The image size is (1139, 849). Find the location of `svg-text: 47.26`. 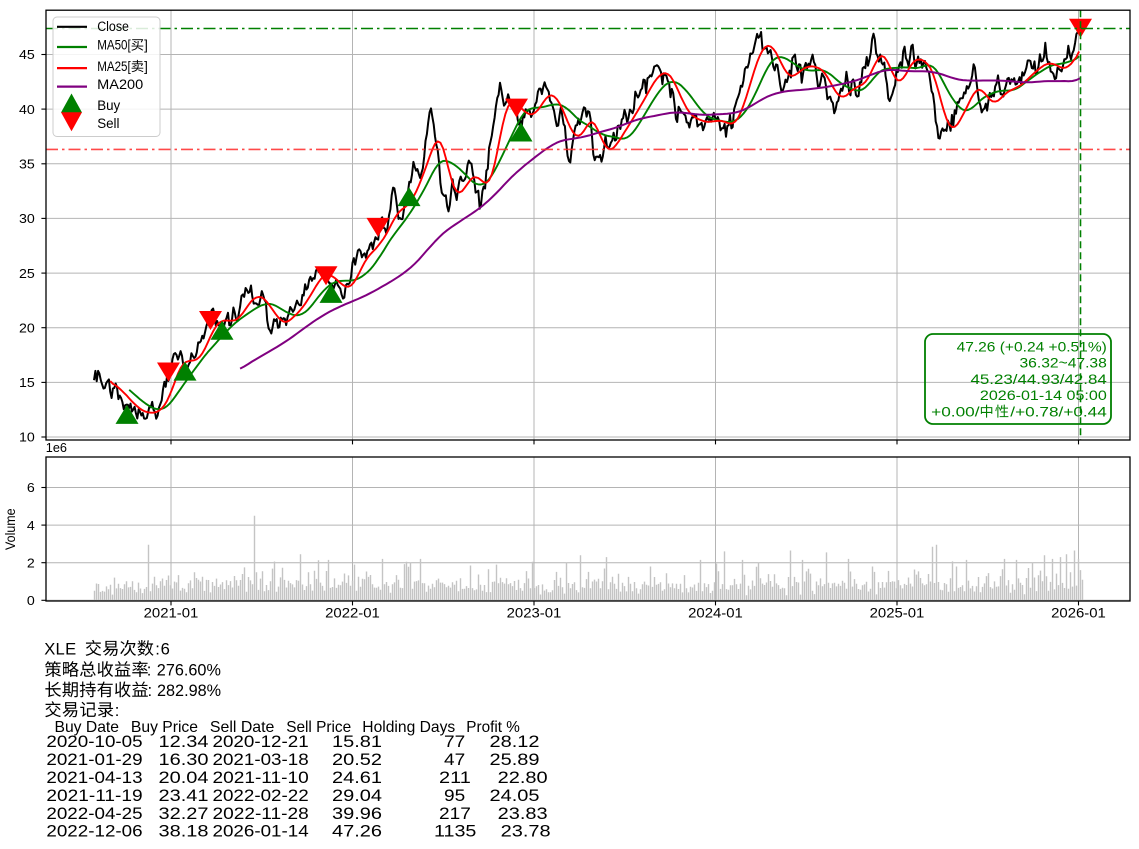

svg-text: 47.26 is located at coordinates (357, 831).